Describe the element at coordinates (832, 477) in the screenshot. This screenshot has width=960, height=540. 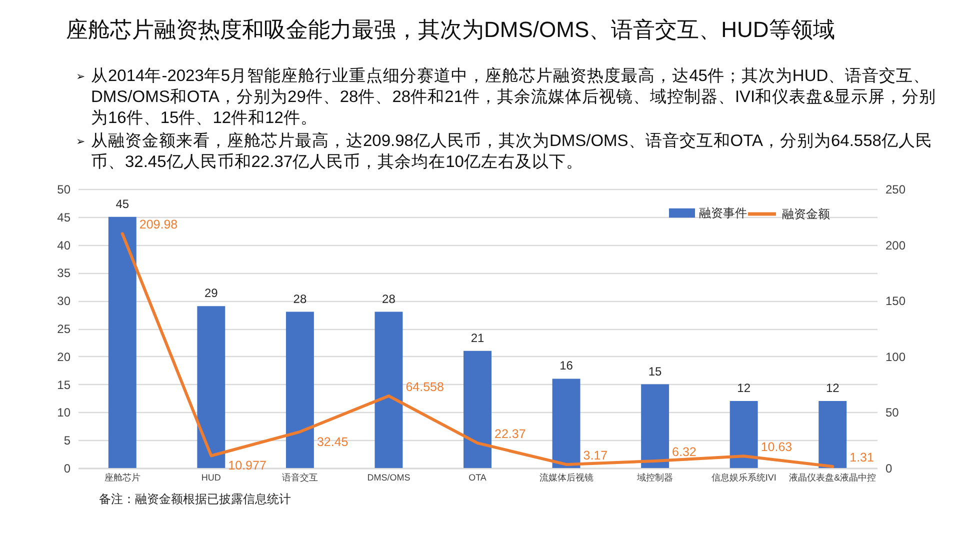
I see `x-tick-label: 液晶仪表盘&液晶中控` at that location.